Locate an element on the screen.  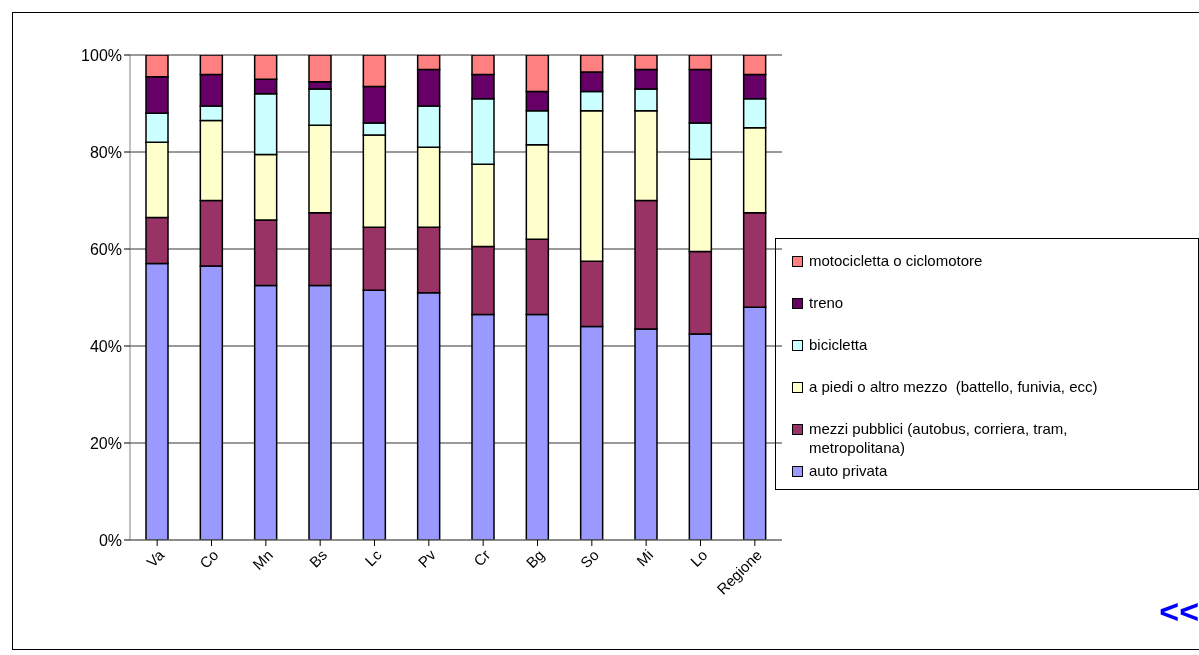
y-tick-label: 20% is located at coordinates (105, 443).